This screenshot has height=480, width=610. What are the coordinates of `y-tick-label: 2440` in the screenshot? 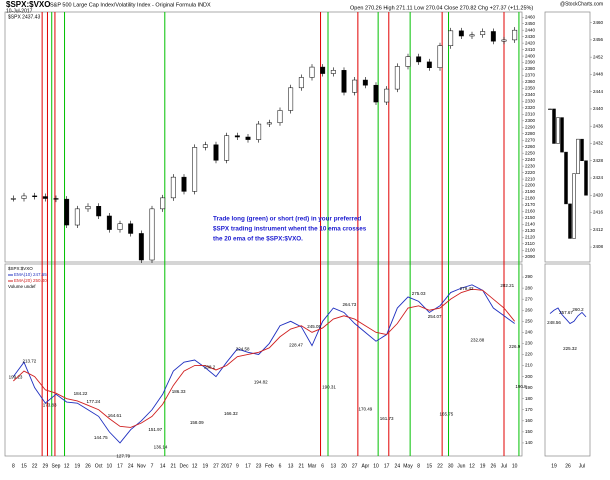 It's located at (598, 108).